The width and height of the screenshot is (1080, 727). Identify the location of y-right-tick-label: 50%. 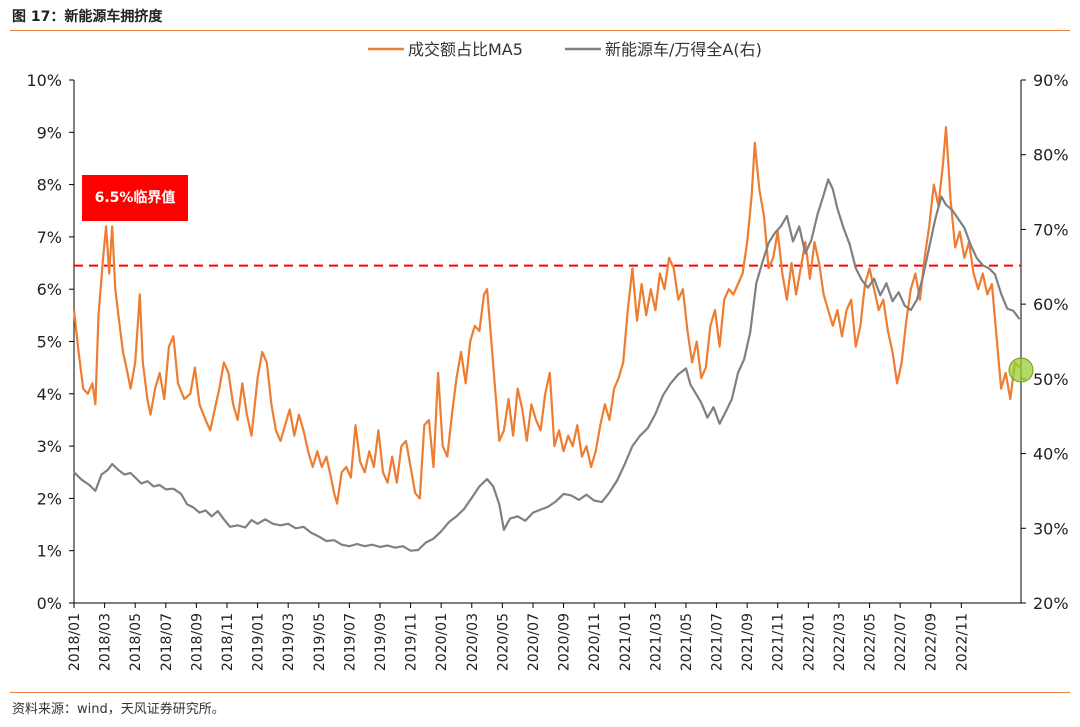
(1051, 379).